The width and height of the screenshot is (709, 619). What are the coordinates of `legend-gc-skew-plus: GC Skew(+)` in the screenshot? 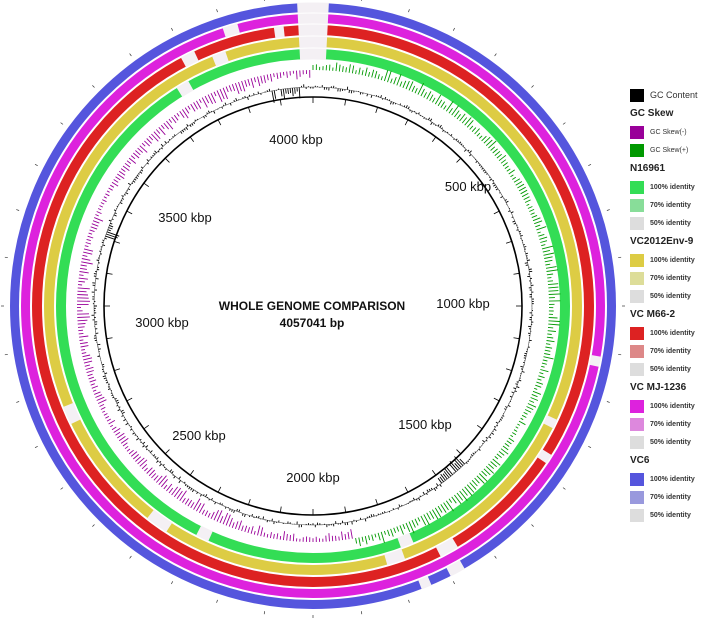 It's located at (669, 150).